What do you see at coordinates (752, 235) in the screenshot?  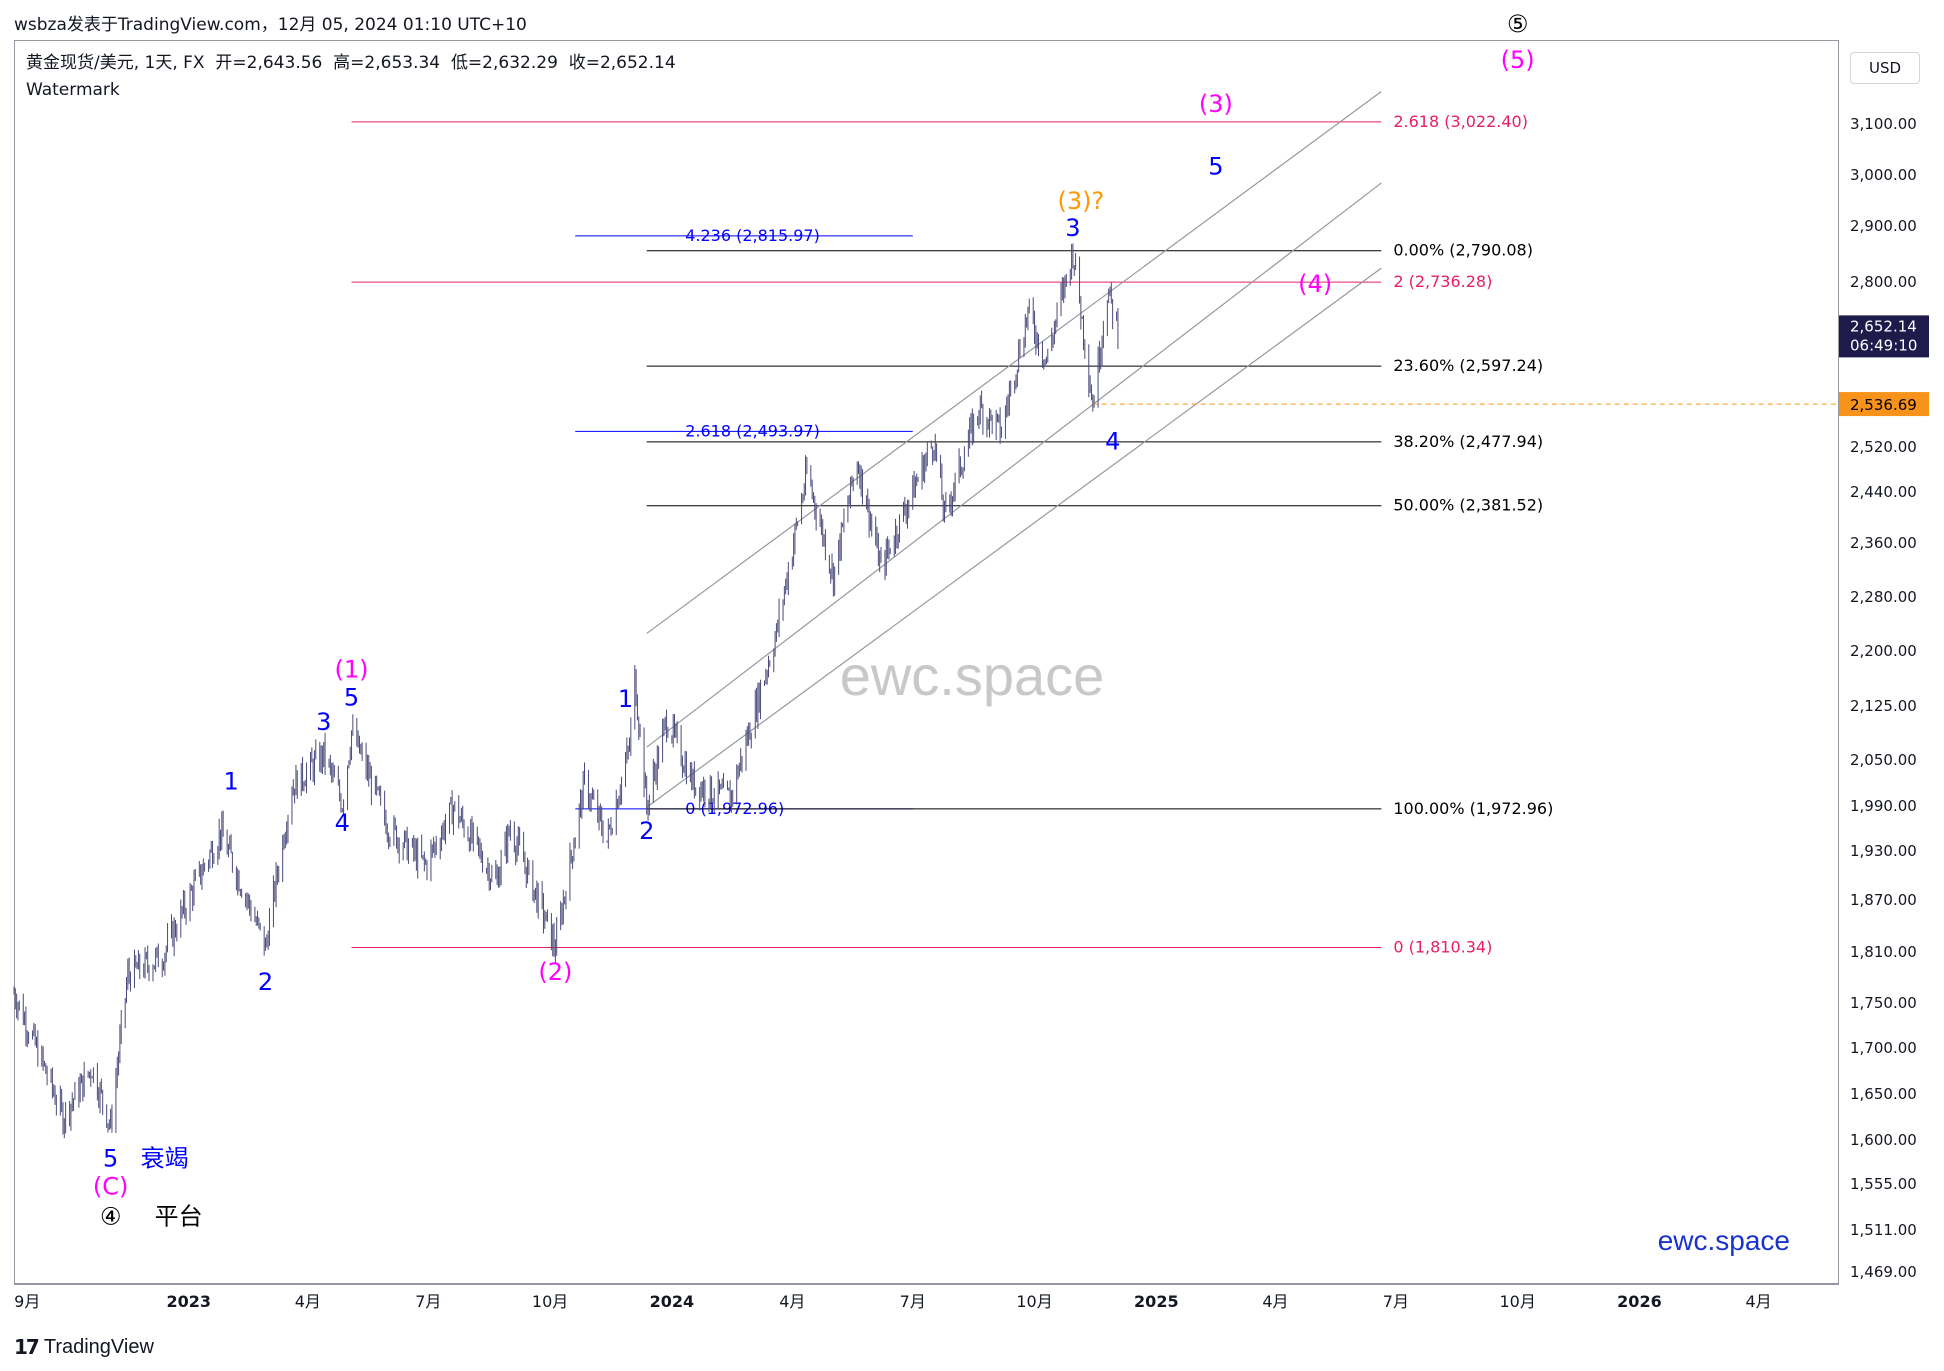 I see `fib-label: 4.236 (2,815.97)` at bounding box center [752, 235].